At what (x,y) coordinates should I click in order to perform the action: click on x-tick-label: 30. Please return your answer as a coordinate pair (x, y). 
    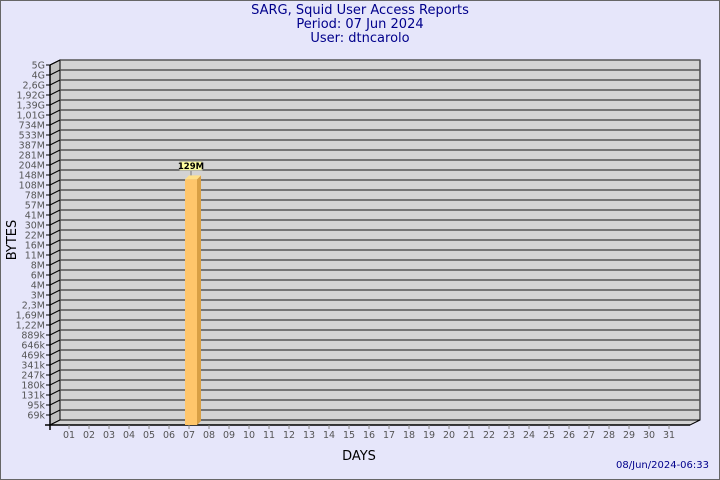
    Looking at the image, I should click on (649, 435).